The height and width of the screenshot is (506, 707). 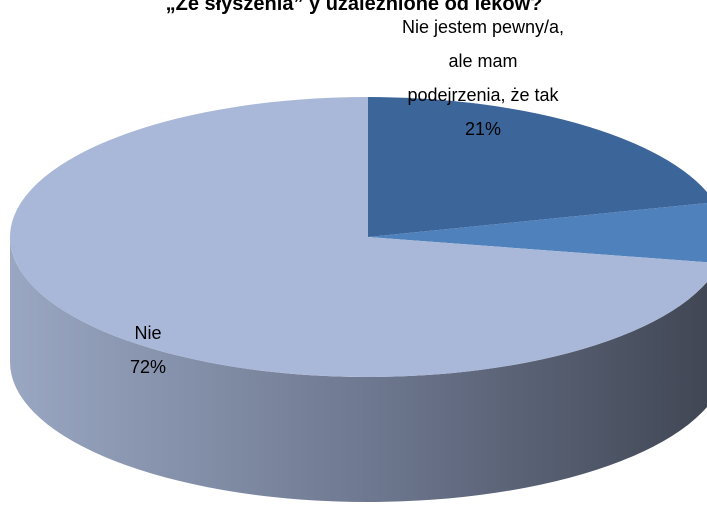 What do you see at coordinates (354, 7) in the screenshot?
I see `chart-title: „Ze słyszenia” y uzależnione od leków?` at bounding box center [354, 7].